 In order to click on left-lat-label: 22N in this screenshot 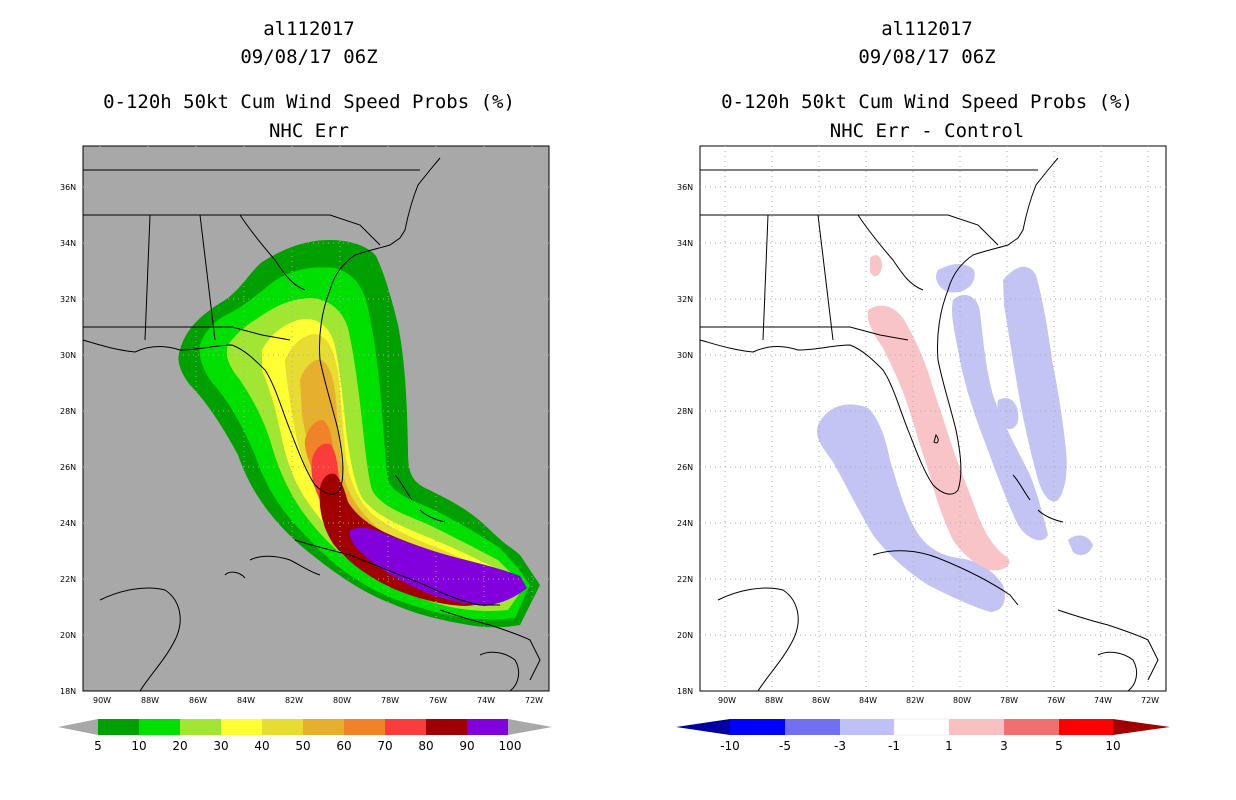, I will do `click(68, 579)`.